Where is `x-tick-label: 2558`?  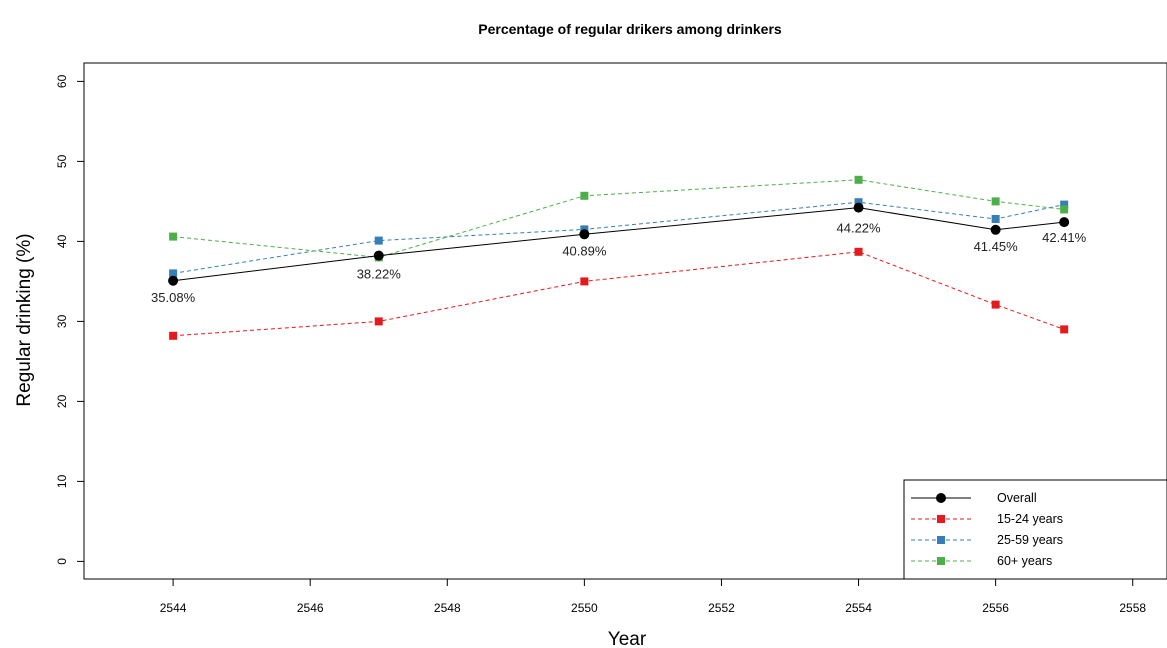
x-tick-label: 2558 is located at coordinates (1132, 608).